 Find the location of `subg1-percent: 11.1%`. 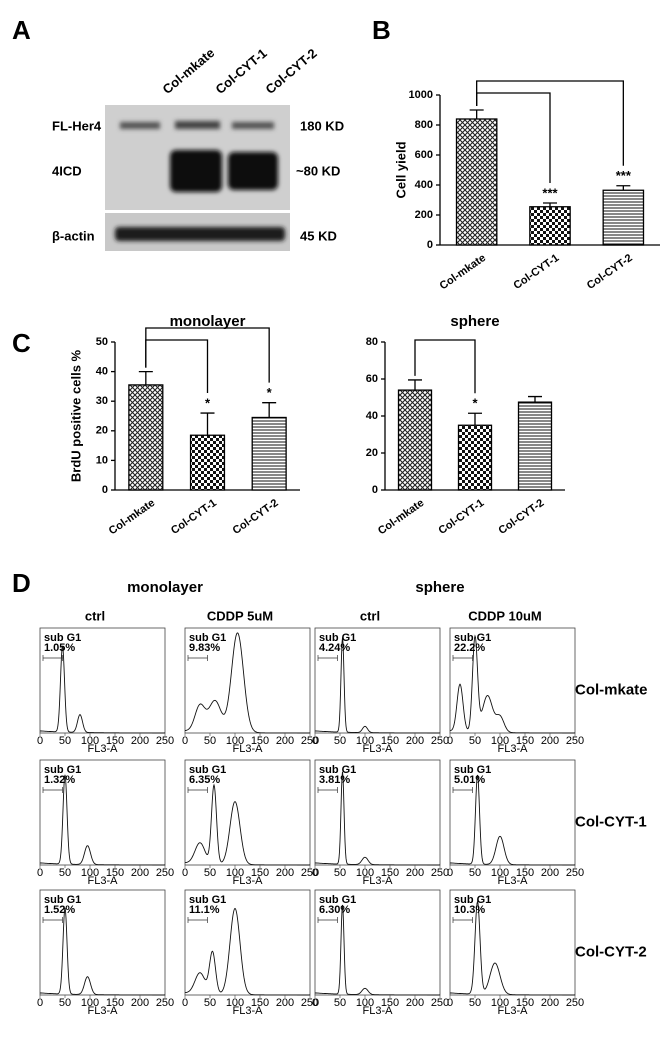

subg1-percent: 11.1% is located at coordinates (204, 910).